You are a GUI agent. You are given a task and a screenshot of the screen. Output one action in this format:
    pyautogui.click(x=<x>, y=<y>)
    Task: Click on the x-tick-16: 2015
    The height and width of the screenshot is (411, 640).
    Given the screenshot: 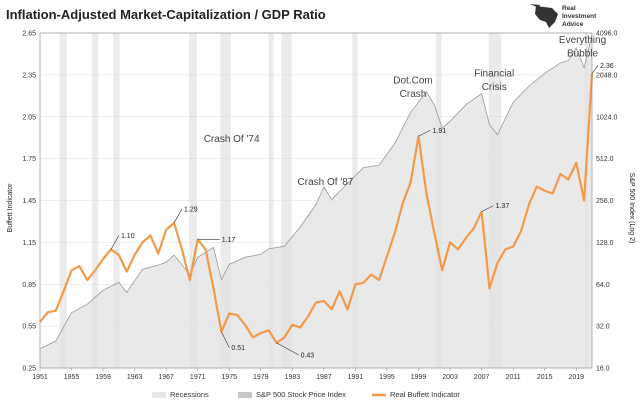 What is the action you would take?
    pyautogui.click(x=545, y=377)
    